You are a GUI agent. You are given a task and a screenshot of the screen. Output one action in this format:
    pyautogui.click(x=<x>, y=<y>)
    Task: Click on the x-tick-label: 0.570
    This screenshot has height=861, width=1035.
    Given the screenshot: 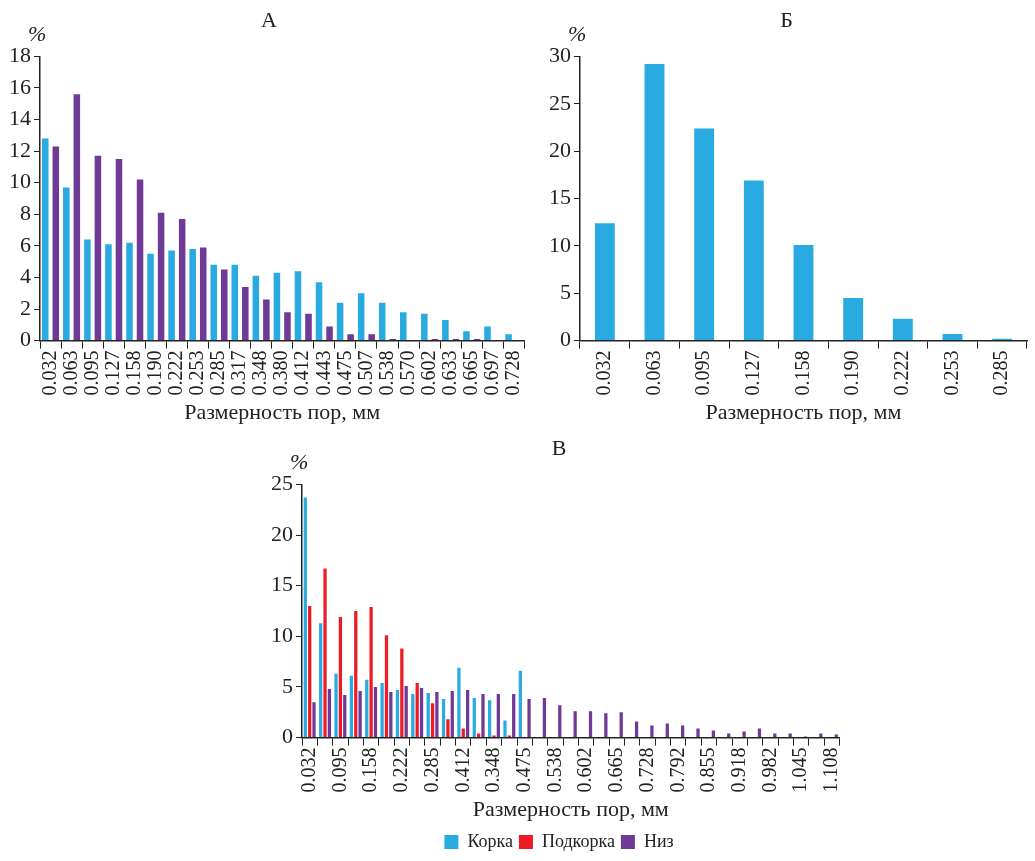 What is the action you would take?
    pyautogui.click(x=406, y=373)
    